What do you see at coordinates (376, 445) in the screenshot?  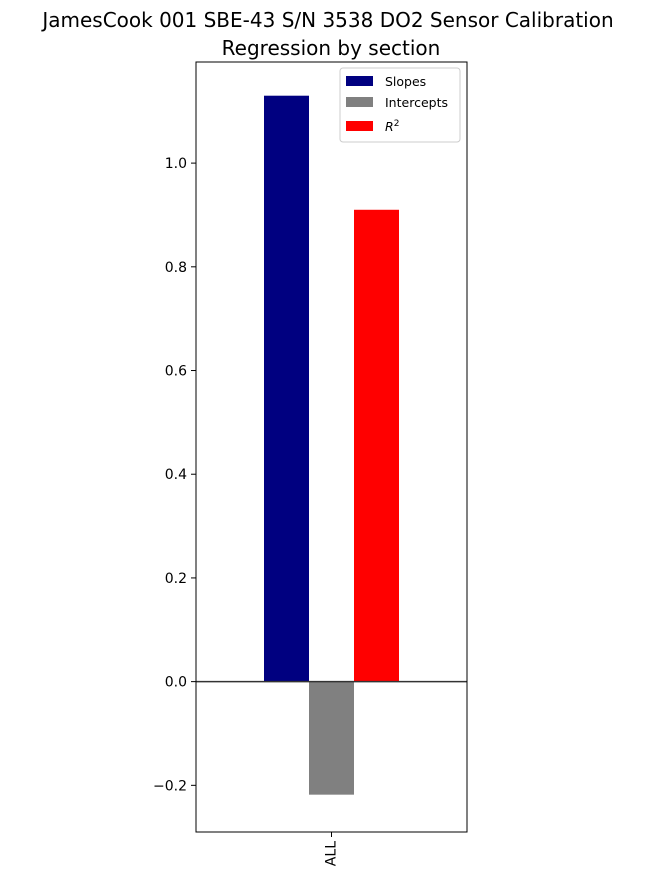 I see `bar-r2-all` at bounding box center [376, 445].